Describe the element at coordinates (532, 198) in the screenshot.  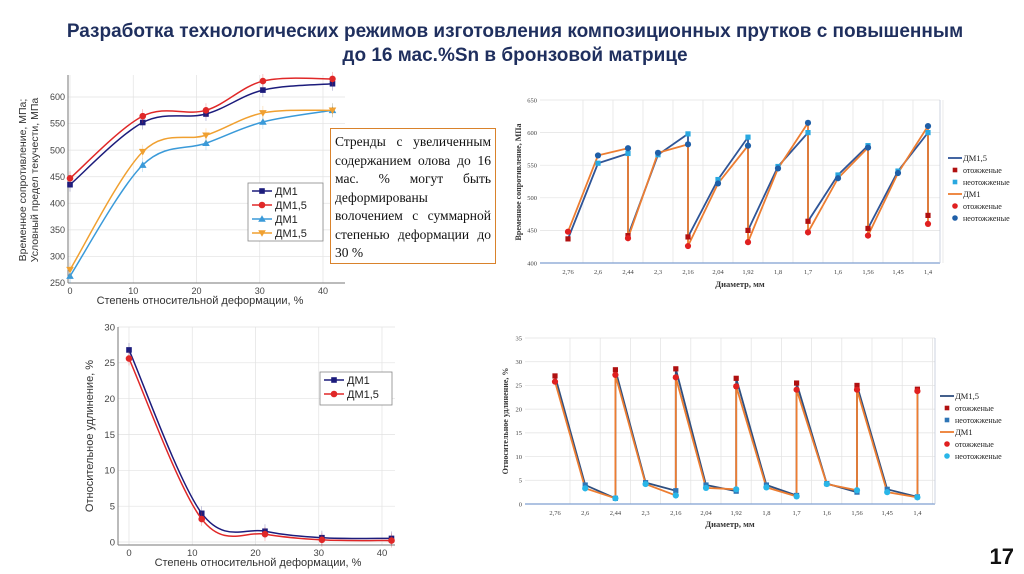
I see `y-tick-label: 500` at that location.